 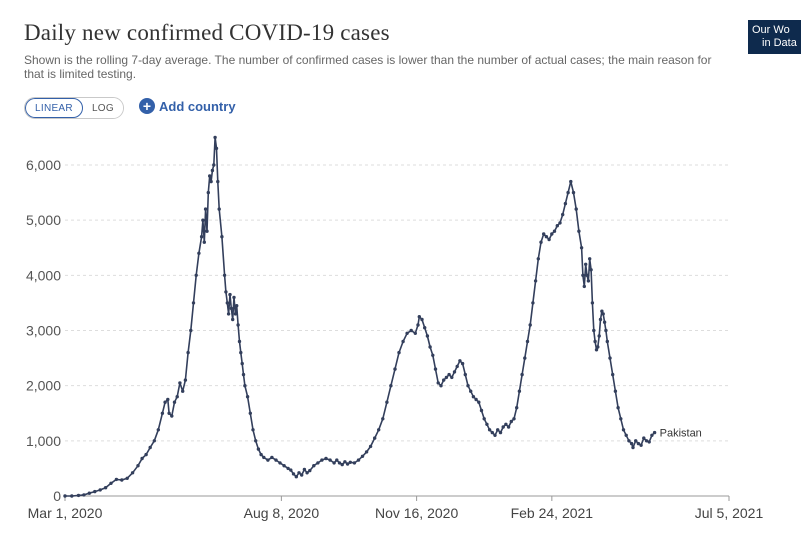 What do you see at coordinates (187, 106) in the screenshot?
I see `add-country-button: + Add country` at bounding box center [187, 106].